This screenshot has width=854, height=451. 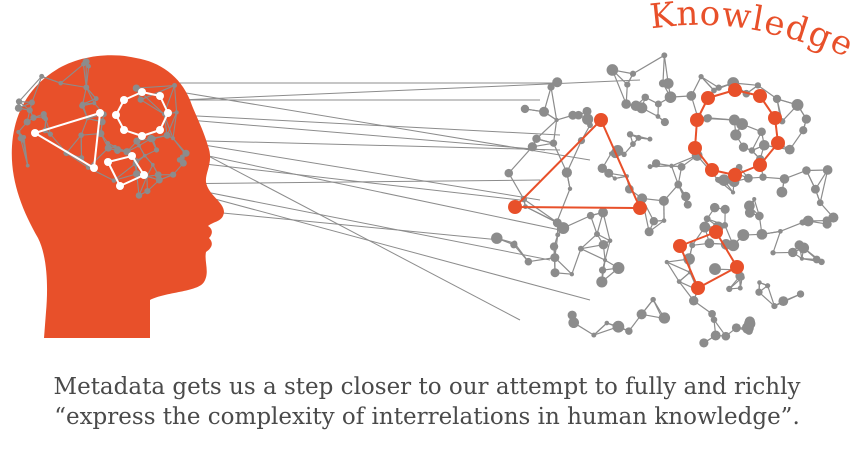 What do you see at coordinates (620, 164) in the screenshot?
I see `highlight-triangle-edge` at bounding box center [620, 164].